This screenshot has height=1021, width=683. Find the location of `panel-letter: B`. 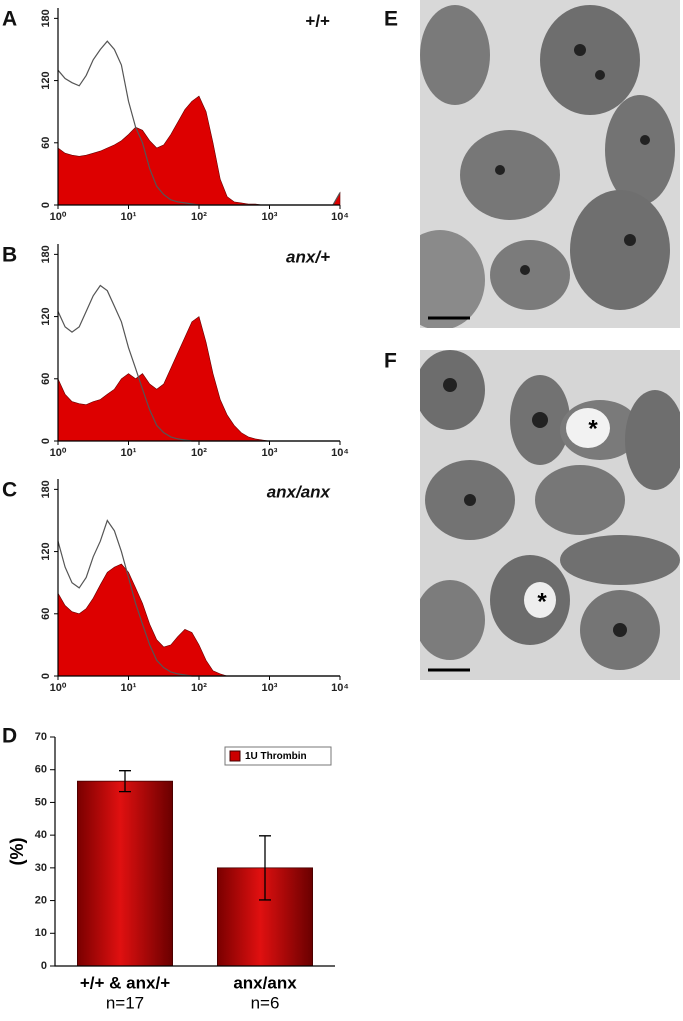

panel-letter: B is located at coordinates (9, 255).